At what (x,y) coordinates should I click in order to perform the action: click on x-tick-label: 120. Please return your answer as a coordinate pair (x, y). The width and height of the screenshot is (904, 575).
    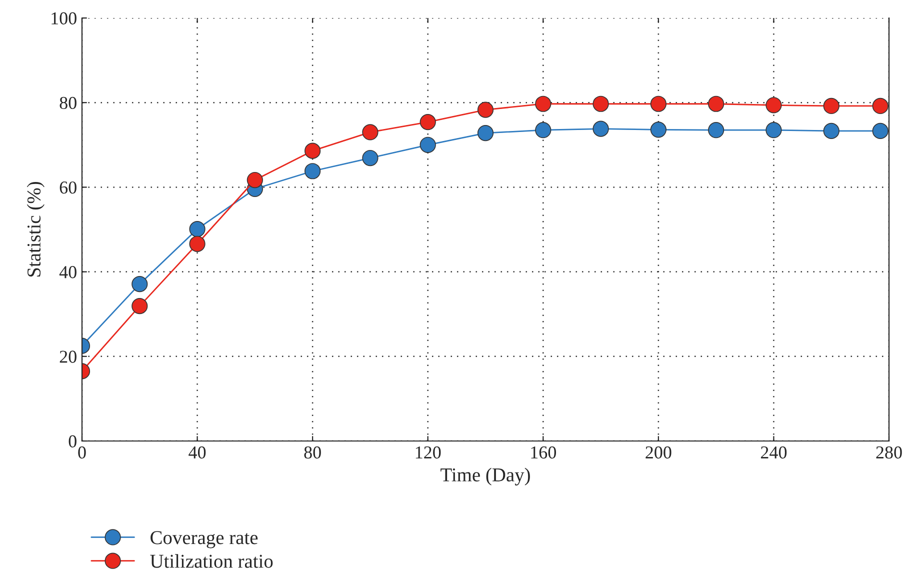
    Looking at the image, I should click on (428, 452).